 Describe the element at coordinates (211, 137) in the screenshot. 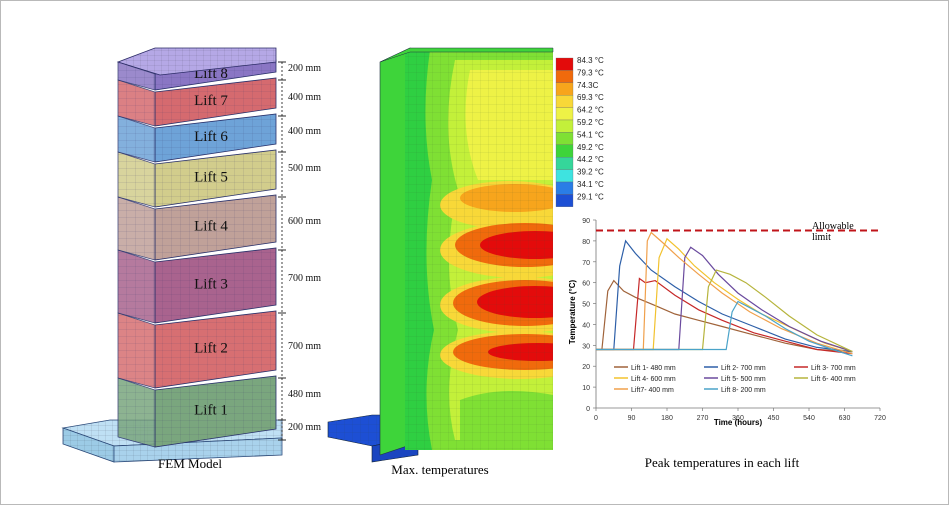

I see `lift-label: Lift 6` at that location.